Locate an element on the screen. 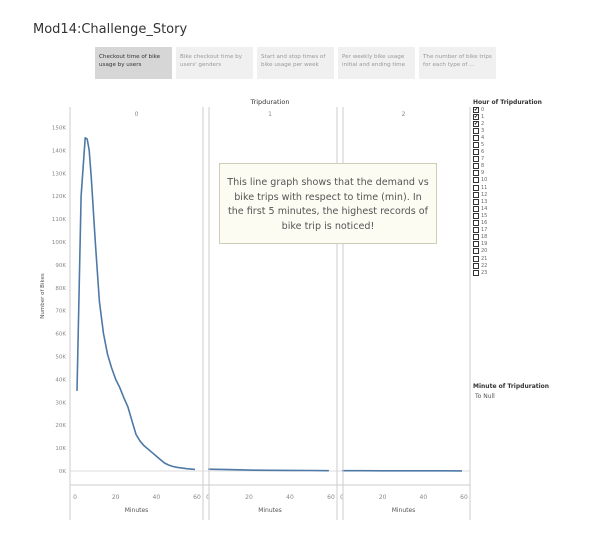  story-point-tab-2: Bike checkout time by users' genders is located at coordinates (214, 63).